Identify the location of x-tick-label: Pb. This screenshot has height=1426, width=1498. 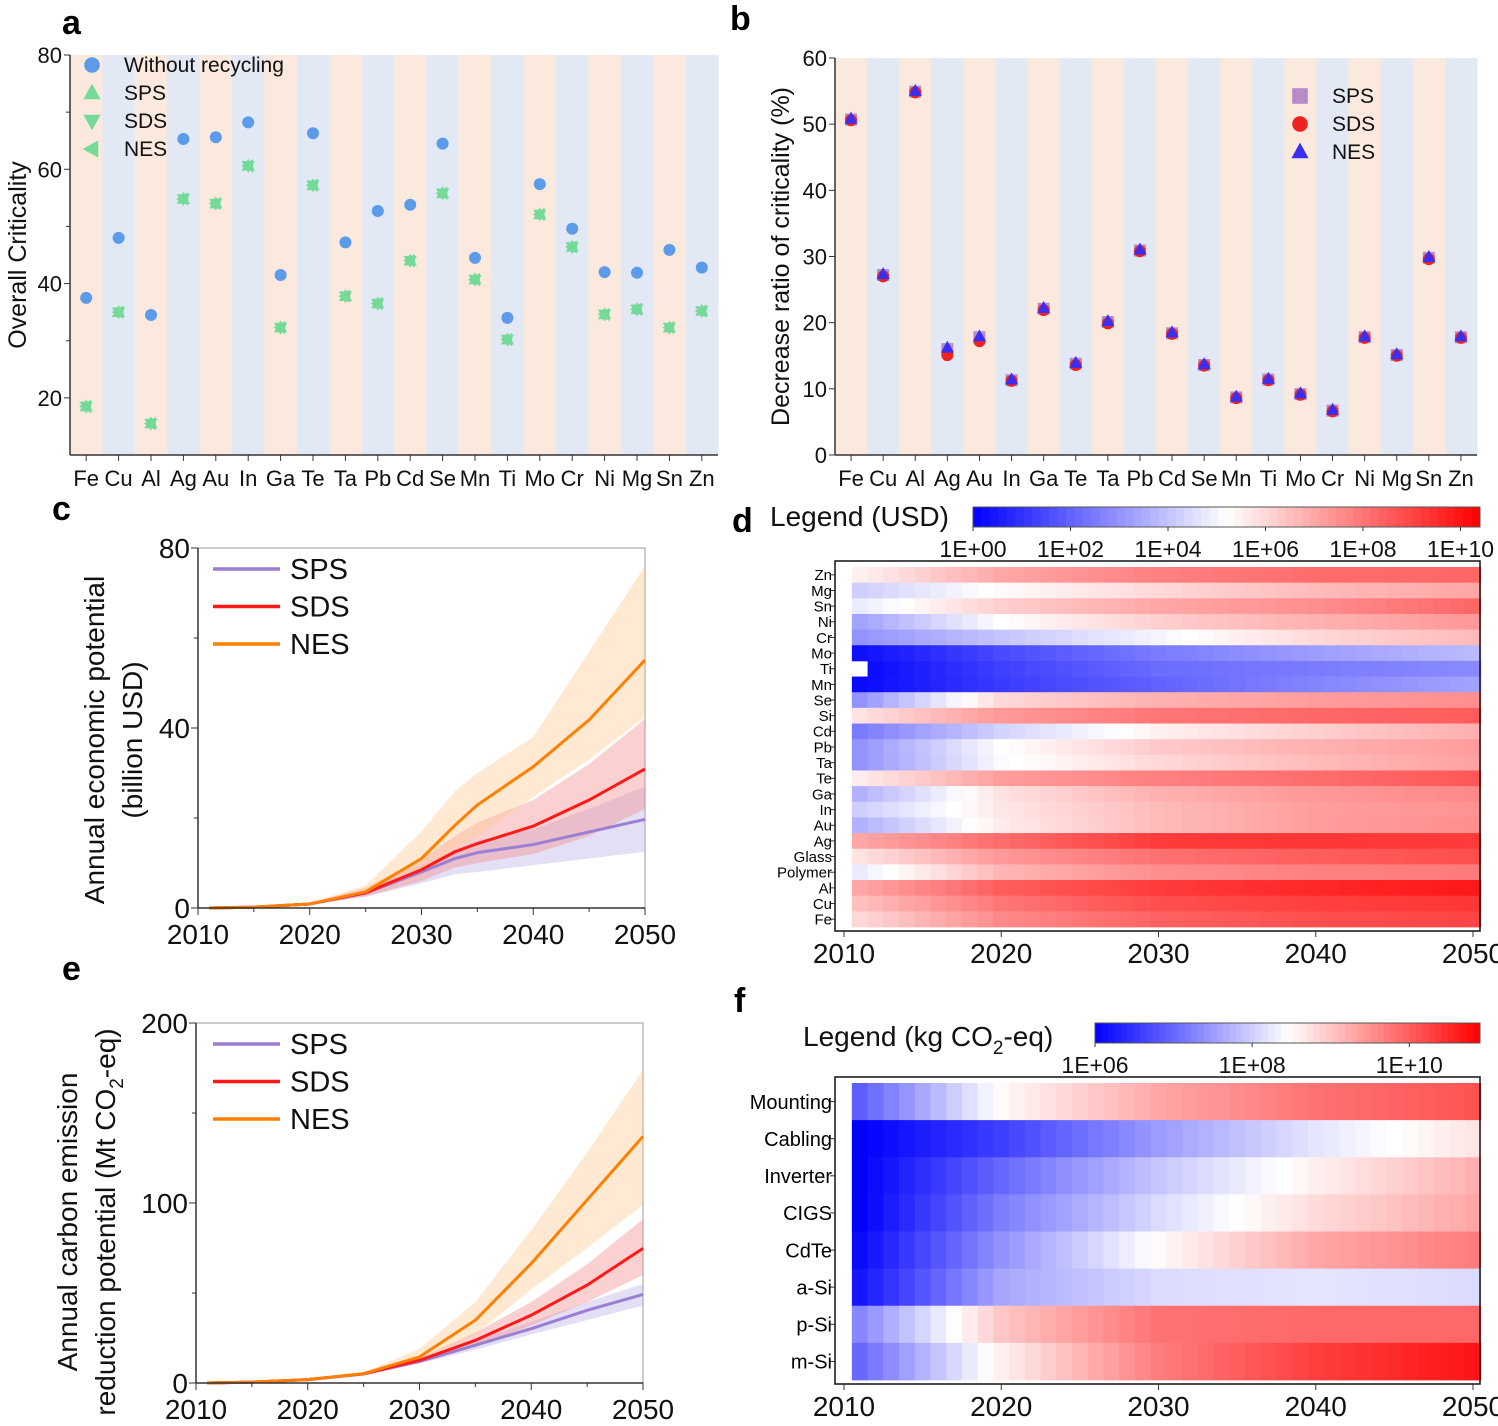
(1139, 478).